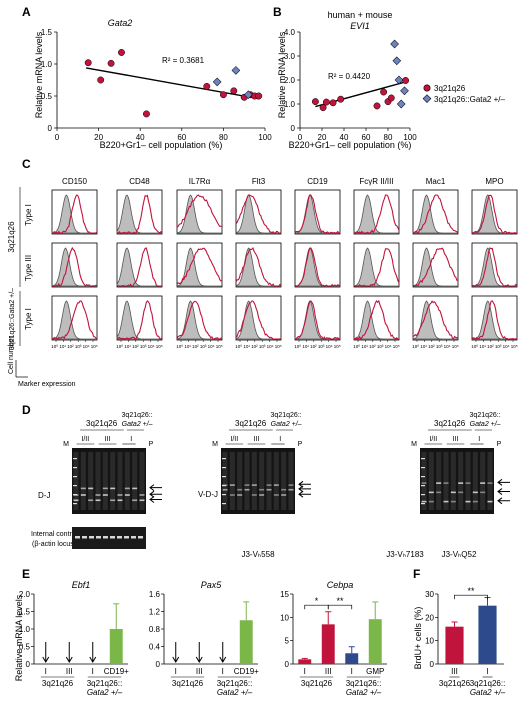 The height and width of the screenshot is (718, 520). What do you see at coordinates (427, 88) in the screenshot?
I see `legend-marker-circle` at bounding box center [427, 88].